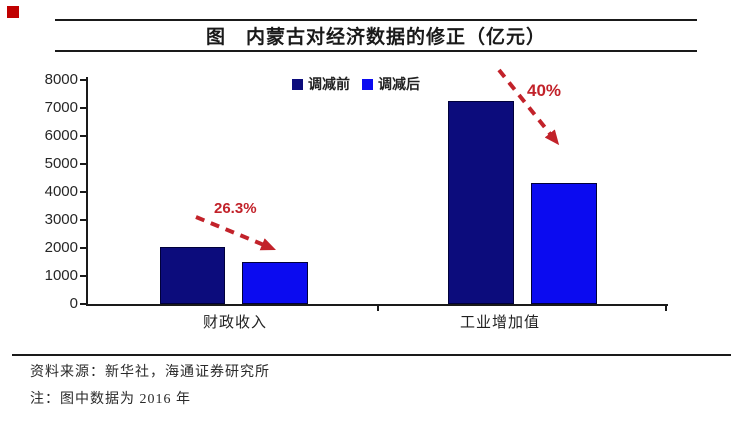  I want to click on y-axis-tick-label: 6000, so click(61, 135).